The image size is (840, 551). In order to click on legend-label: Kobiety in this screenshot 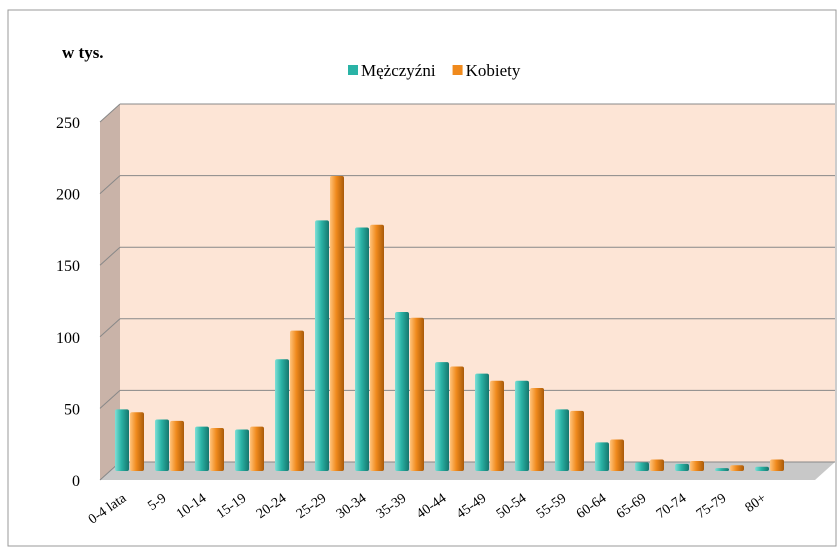, I will do `click(493, 70)`.